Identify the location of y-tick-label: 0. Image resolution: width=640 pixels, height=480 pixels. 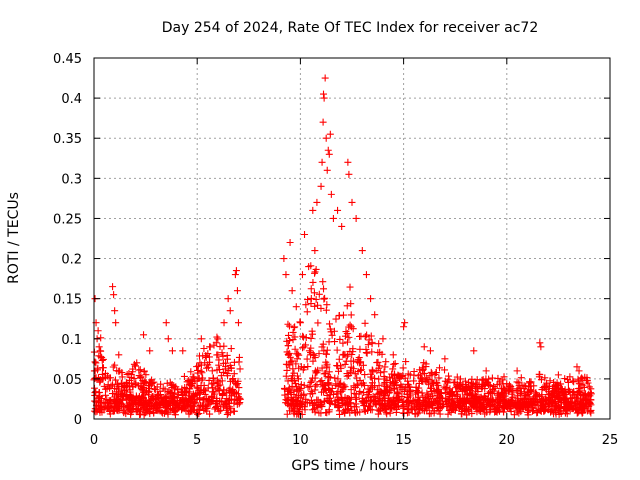
(78, 420).